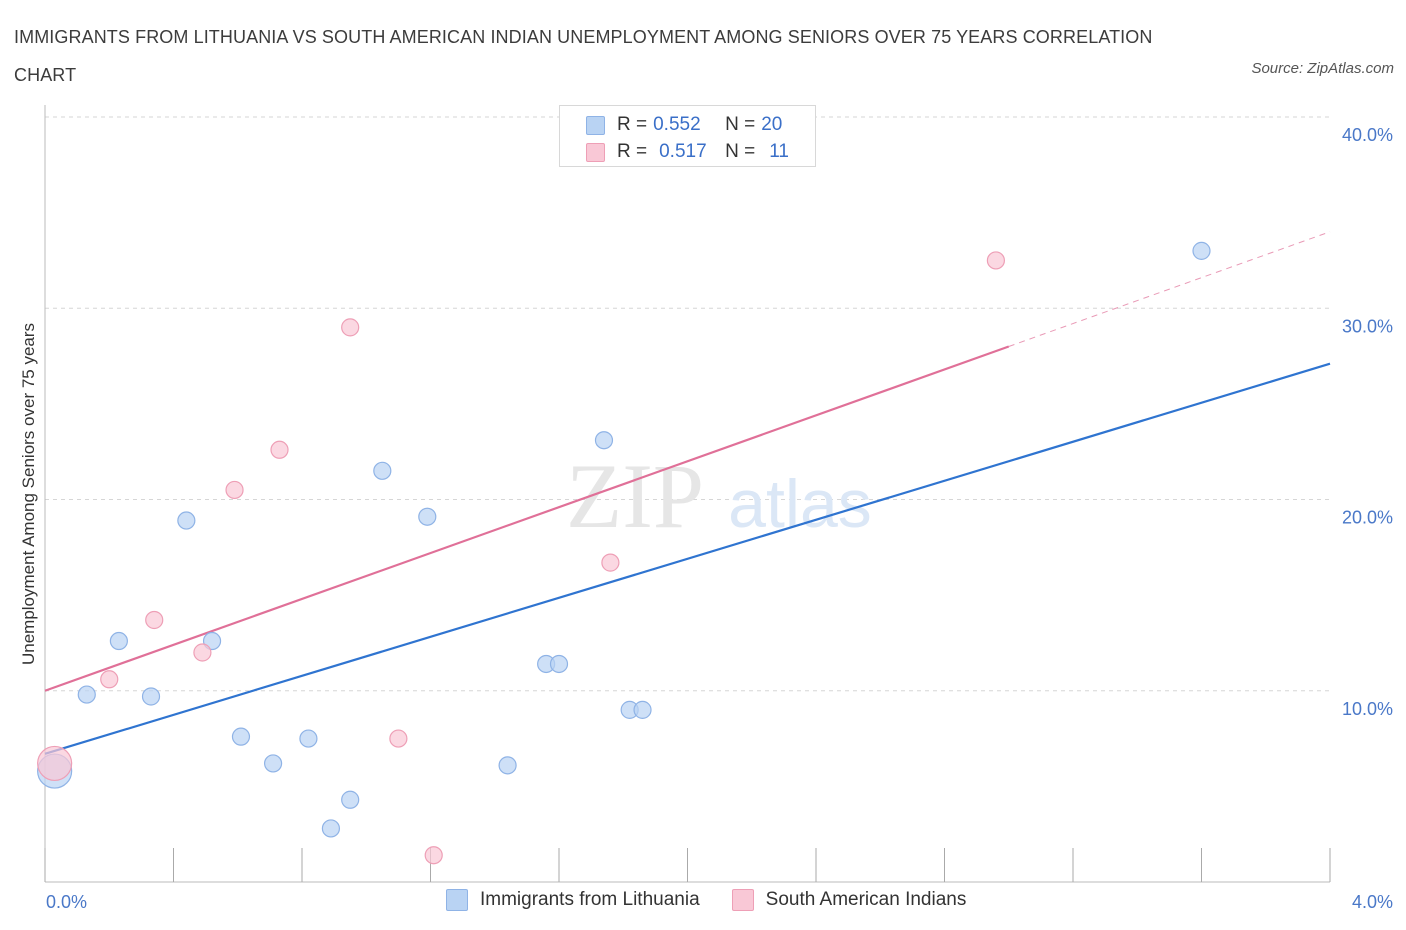 The image size is (1406, 930). I want to click on legend-row-south-american: R = 0.517 N = 11, so click(687, 152).